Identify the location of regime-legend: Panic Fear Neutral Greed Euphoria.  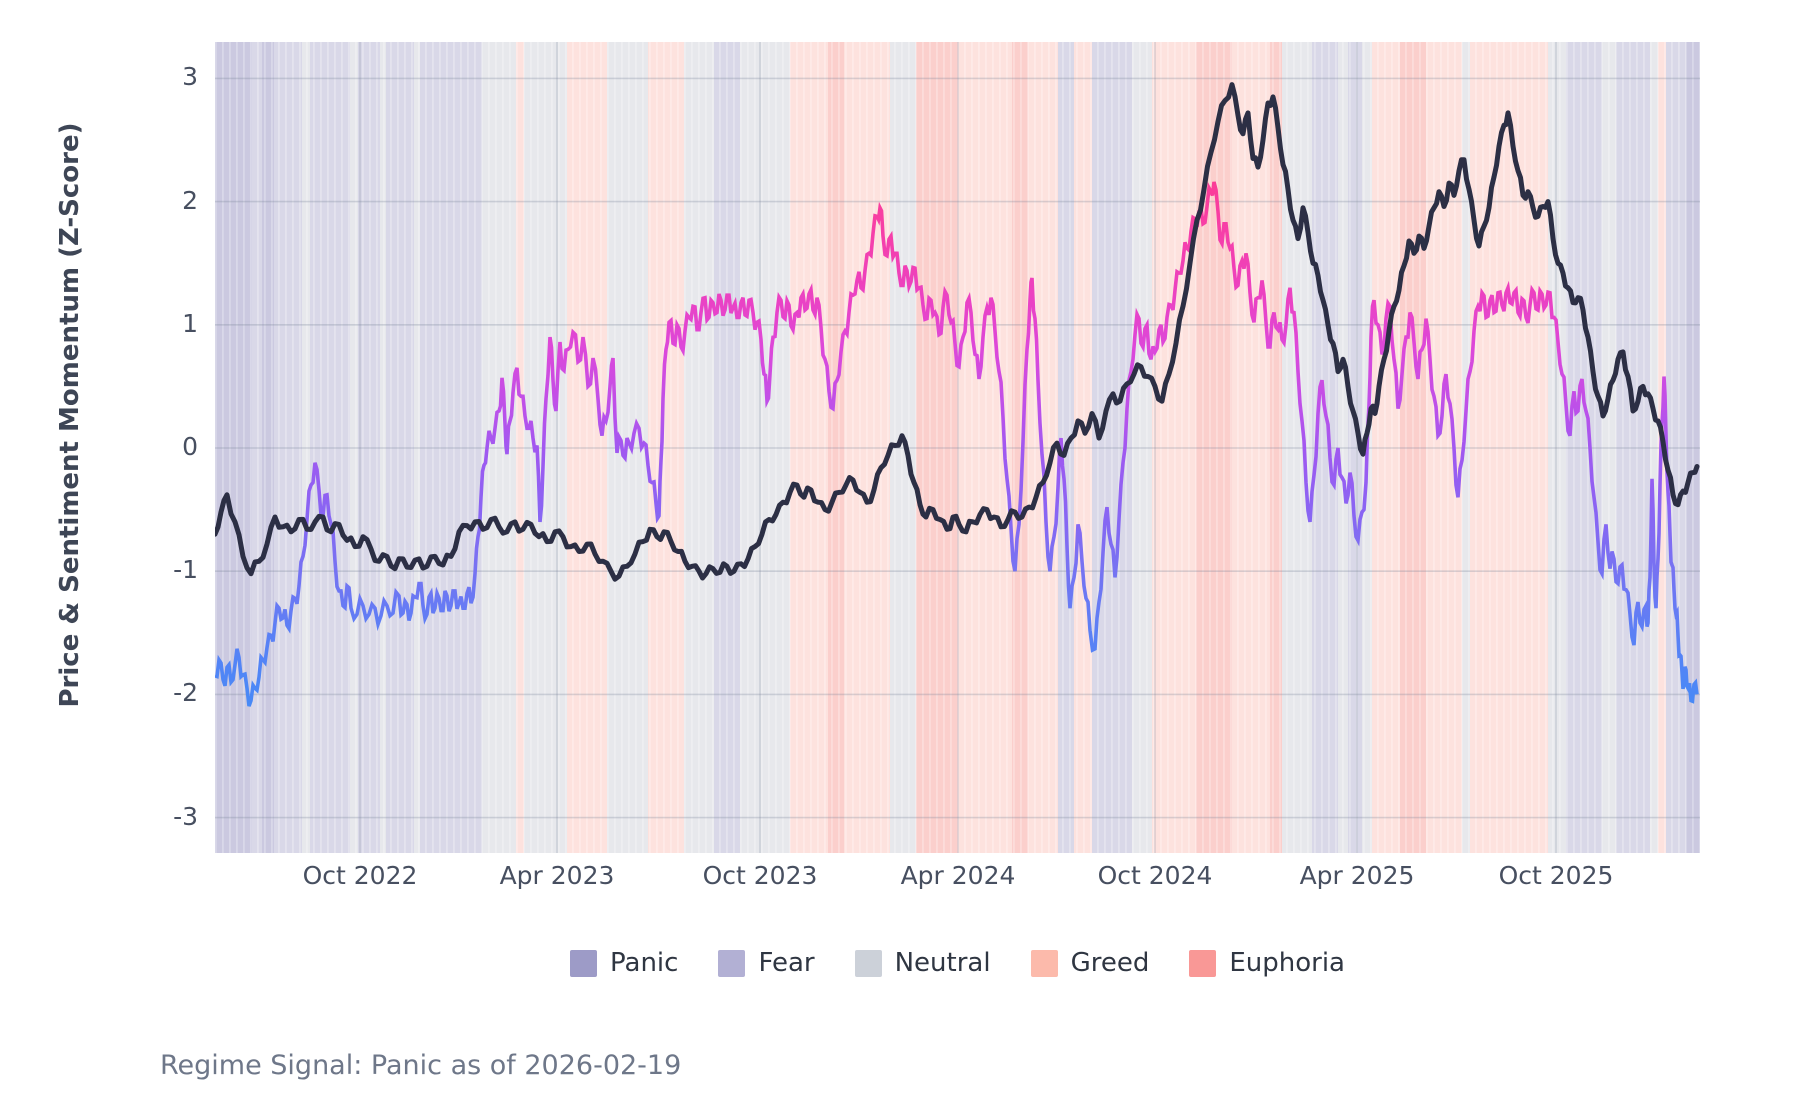
(957, 963).